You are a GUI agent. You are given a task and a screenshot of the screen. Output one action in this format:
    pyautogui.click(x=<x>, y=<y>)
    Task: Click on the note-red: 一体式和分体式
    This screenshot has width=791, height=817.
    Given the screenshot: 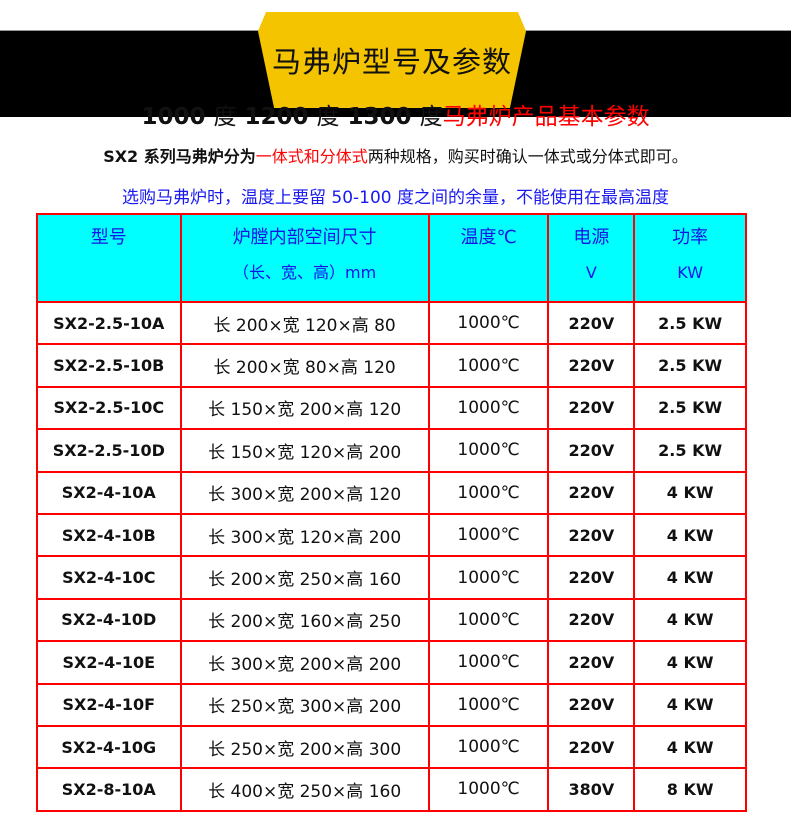 What is the action you would take?
    pyautogui.click(x=311, y=156)
    